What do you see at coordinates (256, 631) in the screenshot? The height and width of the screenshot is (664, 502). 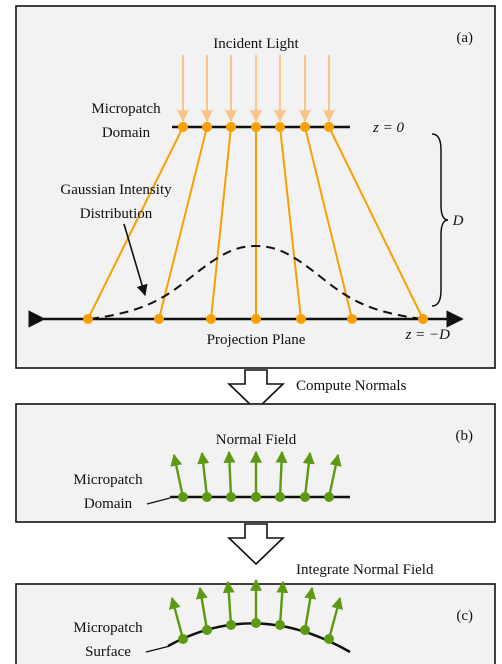 I see `surface-points` at bounding box center [256, 631].